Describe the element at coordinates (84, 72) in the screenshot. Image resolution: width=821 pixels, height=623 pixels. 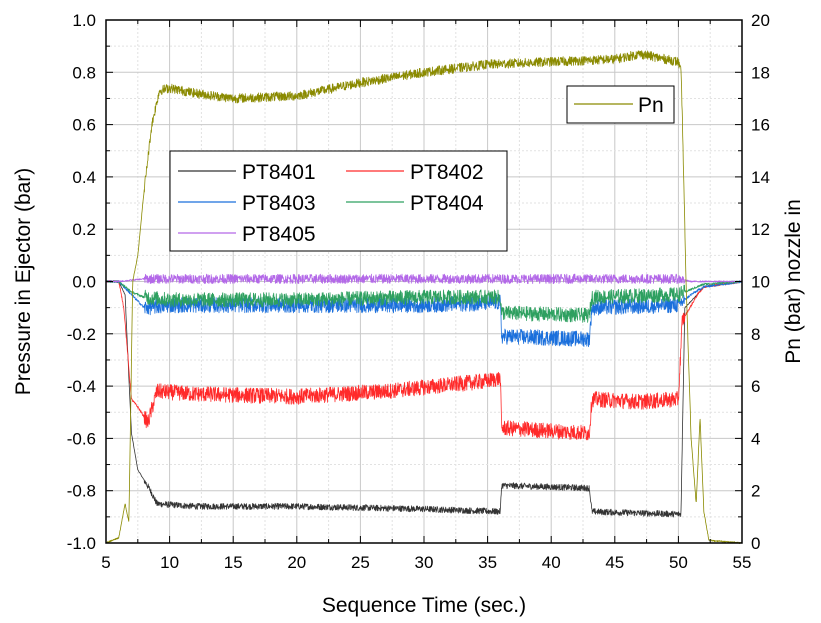
I see `y-tick-label-left: 0.8` at that location.